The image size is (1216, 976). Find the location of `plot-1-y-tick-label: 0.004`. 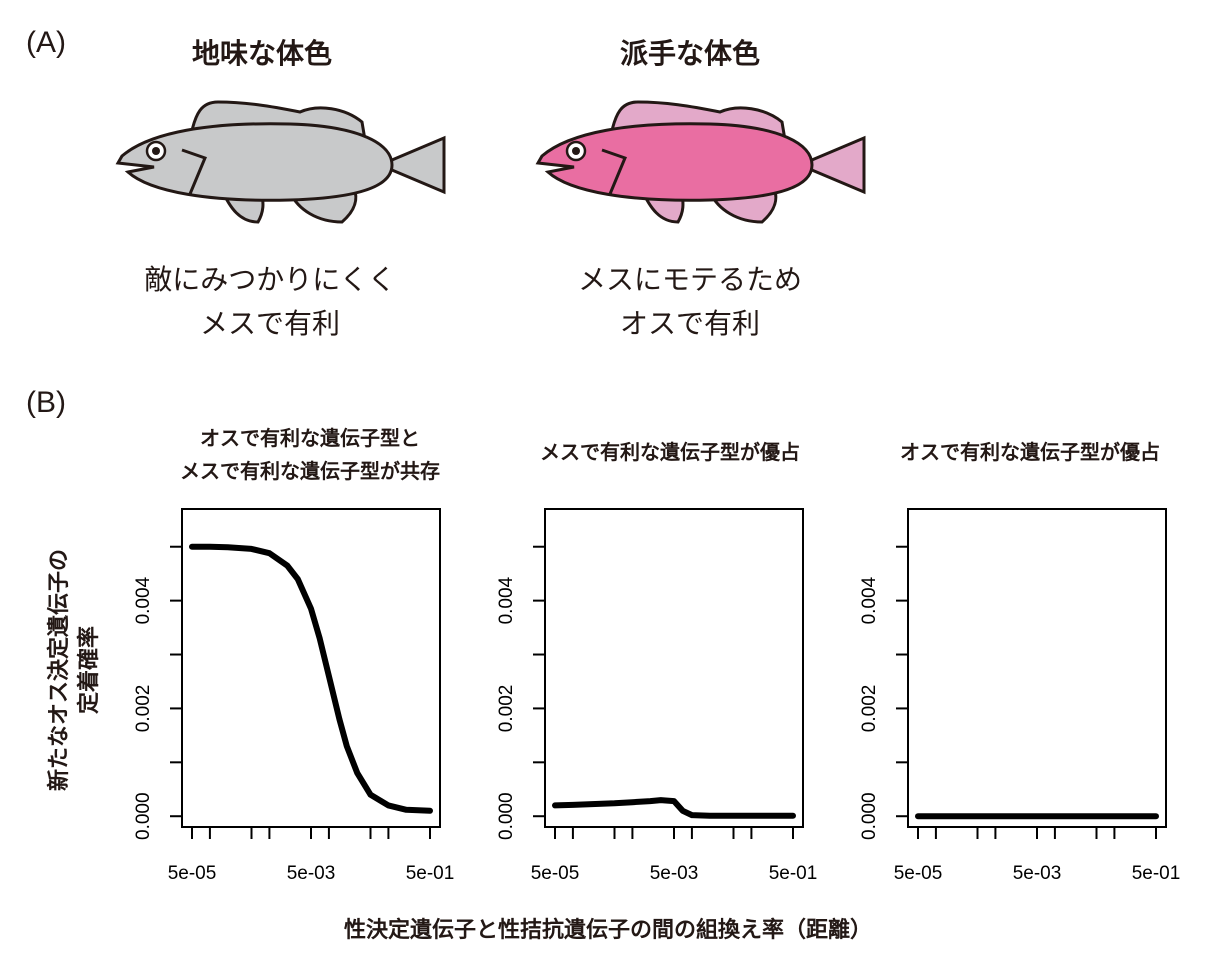

plot-1-y-tick-label: 0.004 is located at coordinates (143, 600).